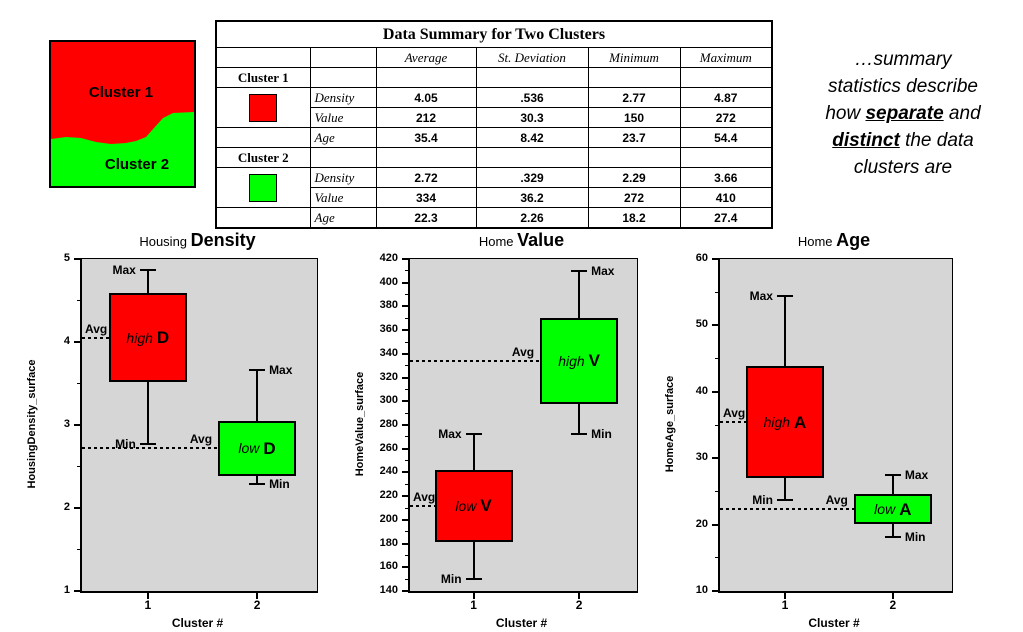  I want to click on row-label-density: Density, so click(343, 177).